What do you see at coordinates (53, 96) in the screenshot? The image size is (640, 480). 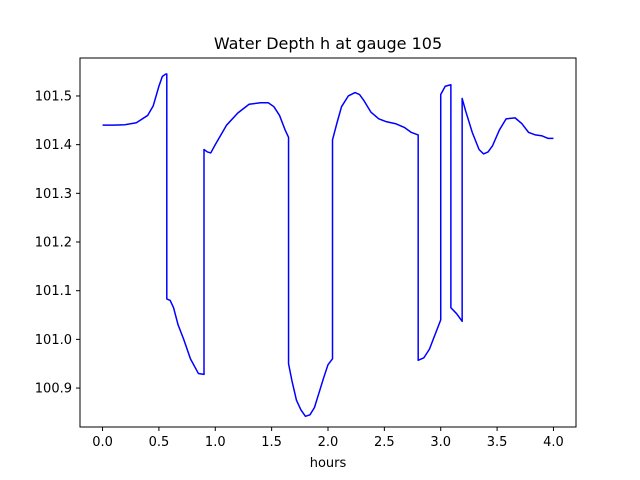 I see `y-tick-label: 101.5` at bounding box center [53, 96].